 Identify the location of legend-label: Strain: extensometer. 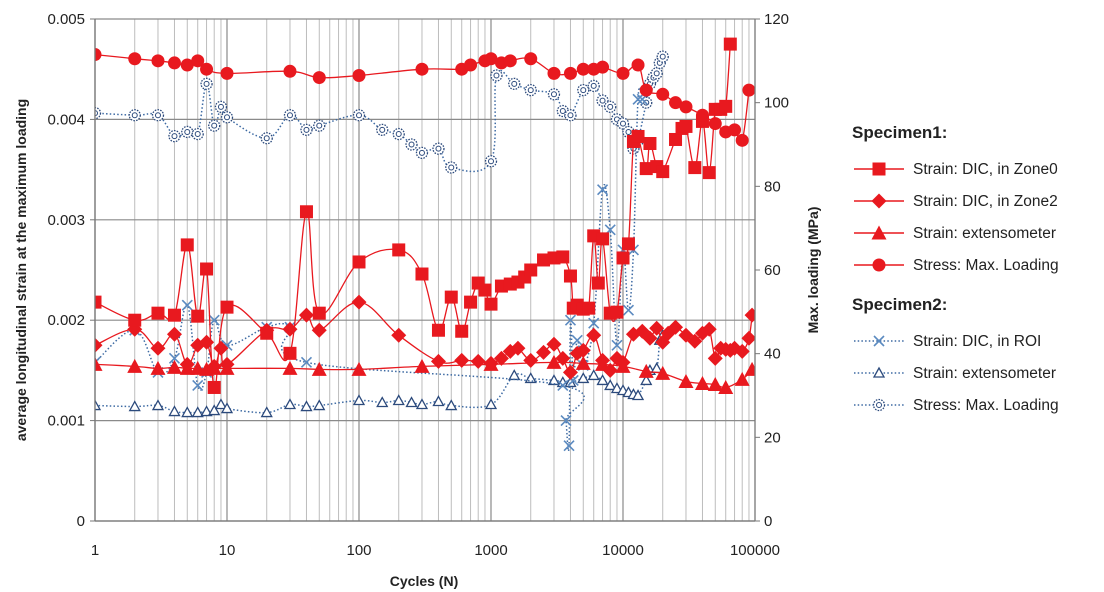
(984, 233).